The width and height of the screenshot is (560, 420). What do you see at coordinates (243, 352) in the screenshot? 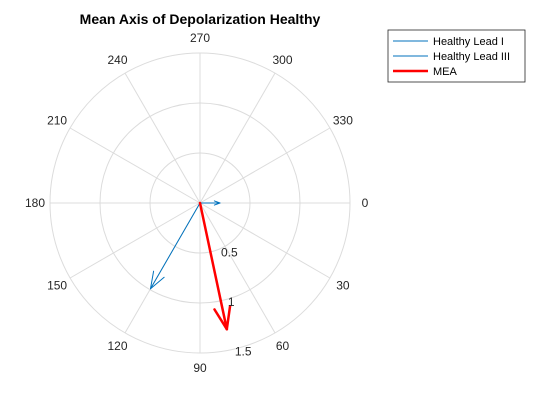
I see `r-tick-label-1.5: 1.5` at bounding box center [243, 352].